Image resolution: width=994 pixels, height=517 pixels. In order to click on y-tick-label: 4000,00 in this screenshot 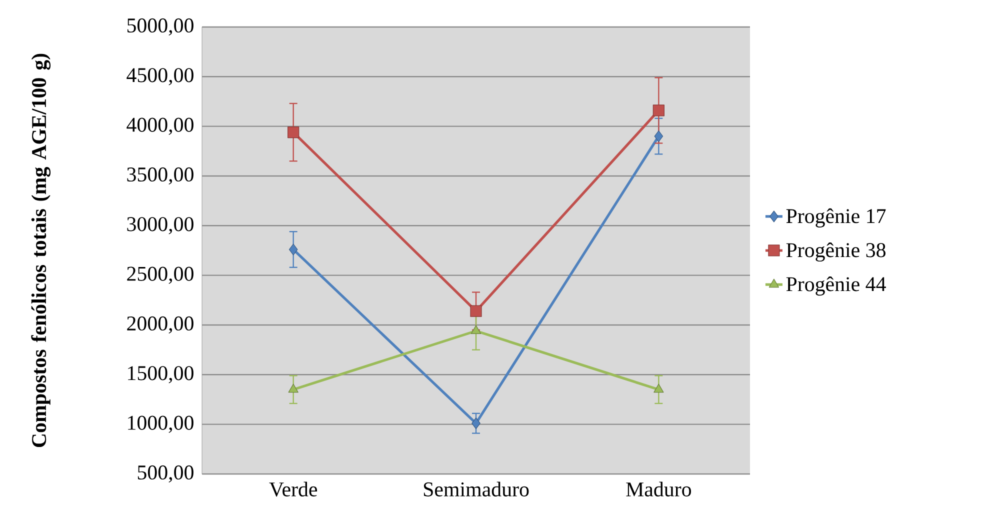, I will do `click(160, 126)`.